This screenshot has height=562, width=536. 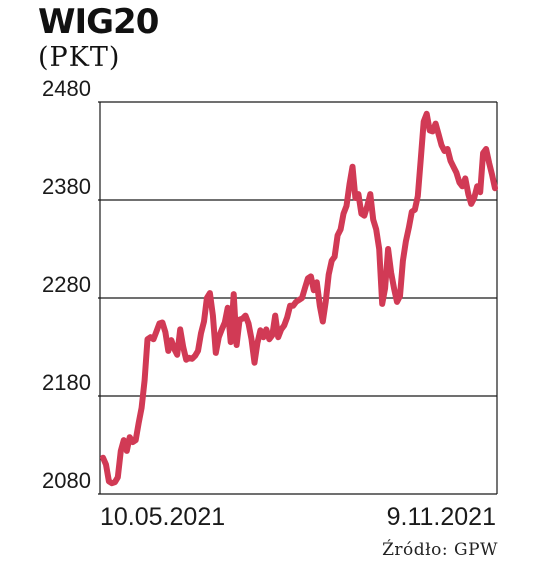 What do you see at coordinates (440, 550) in the screenshot?
I see `source-note: Źródło: GPW` at bounding box center [440, 550].